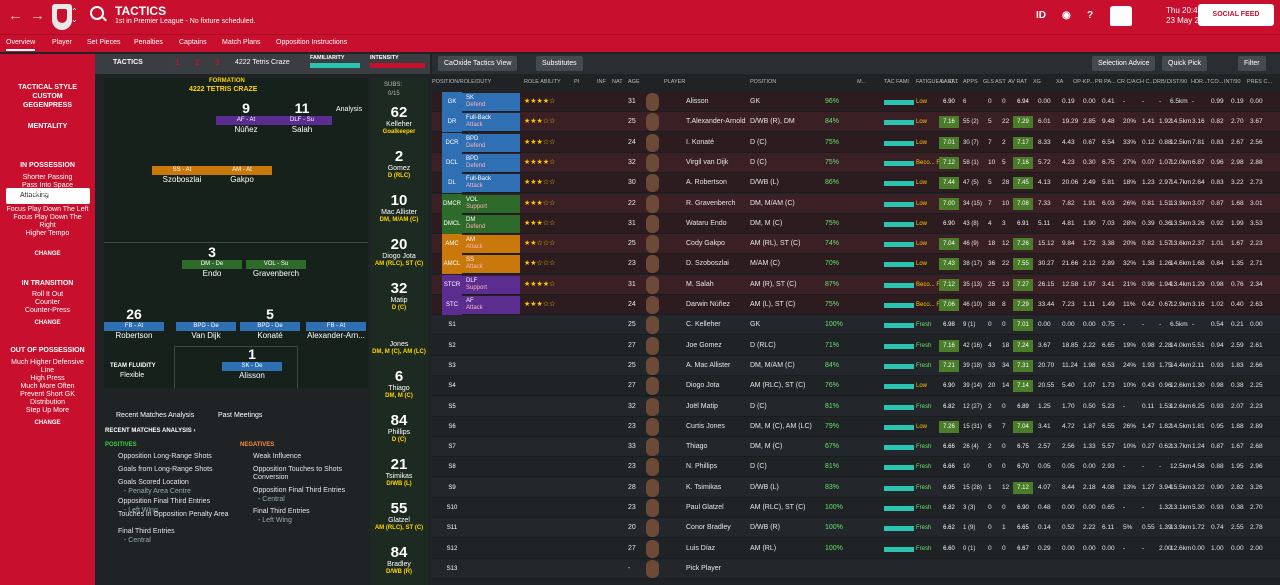  What do you see at coordinates (708, 304) in the screenshot?
I see `player-name: Darwin Núñez` at bounding box center [708, 304].